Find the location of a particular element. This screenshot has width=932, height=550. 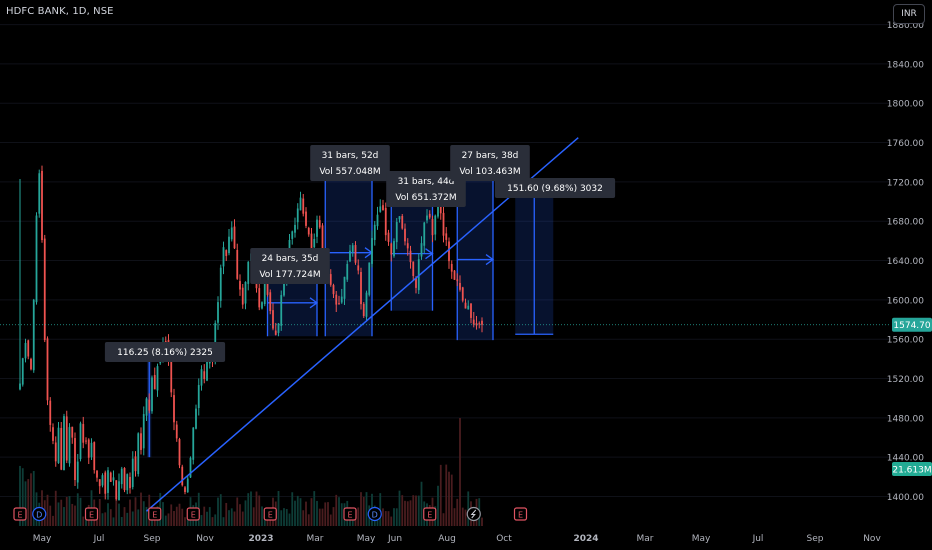

volume-label: 21.613M is located at coordinates (911, 471).